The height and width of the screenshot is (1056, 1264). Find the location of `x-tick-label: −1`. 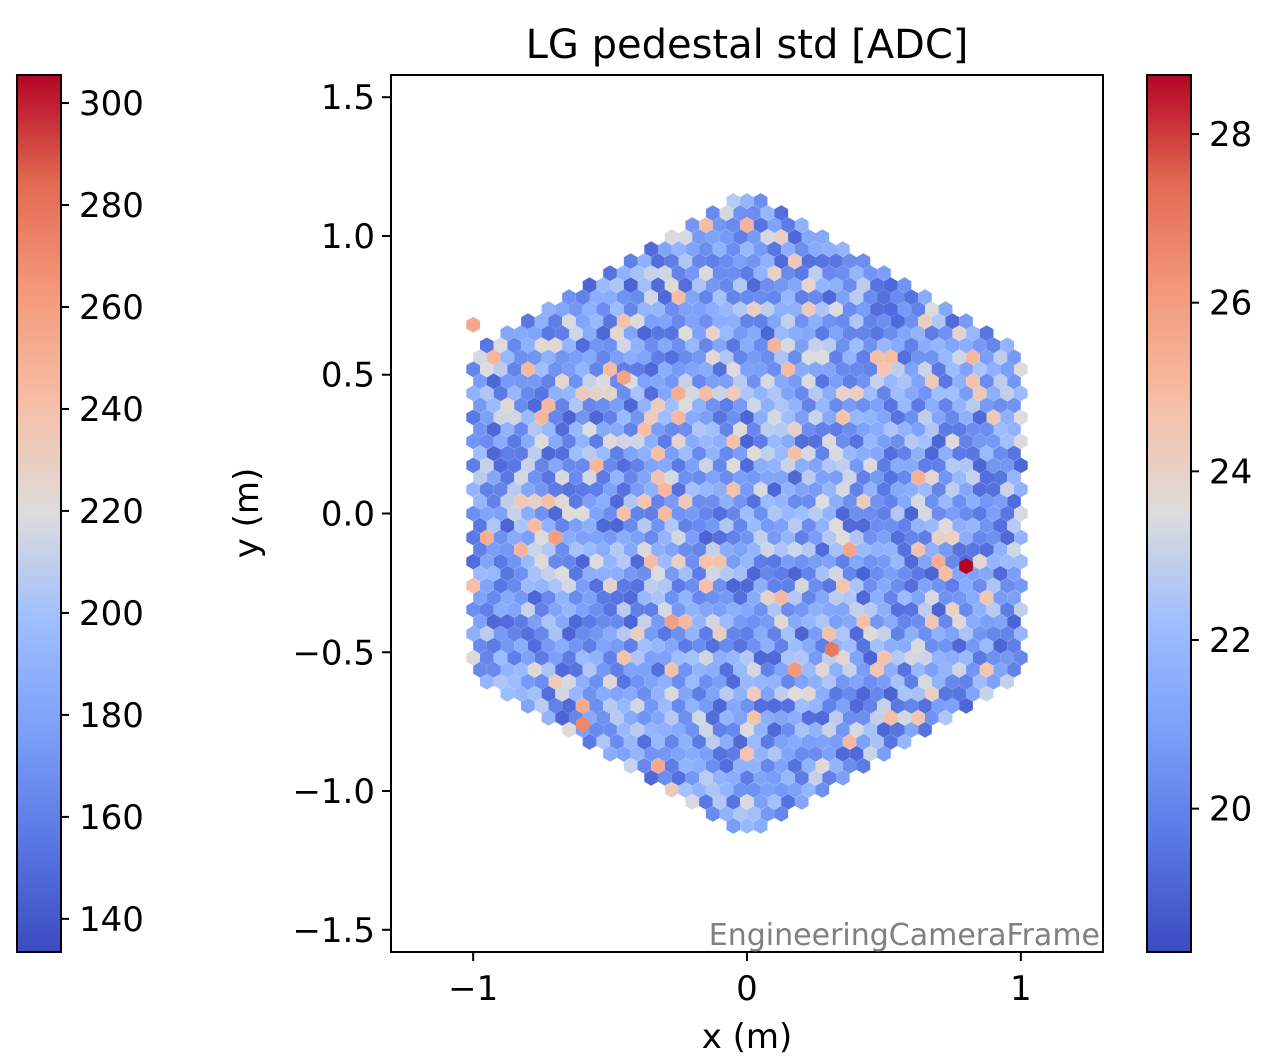

x-tick-label: −1 is located at coordinates (473, 989).